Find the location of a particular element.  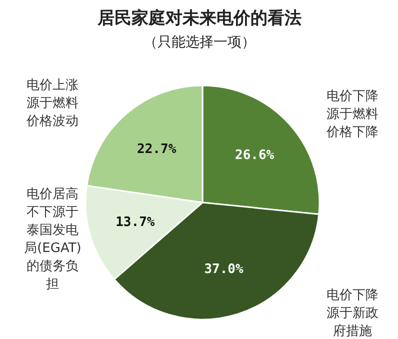

slice-label: 电价下降源于燃料价格下降 is located at coordinates (351, 114).